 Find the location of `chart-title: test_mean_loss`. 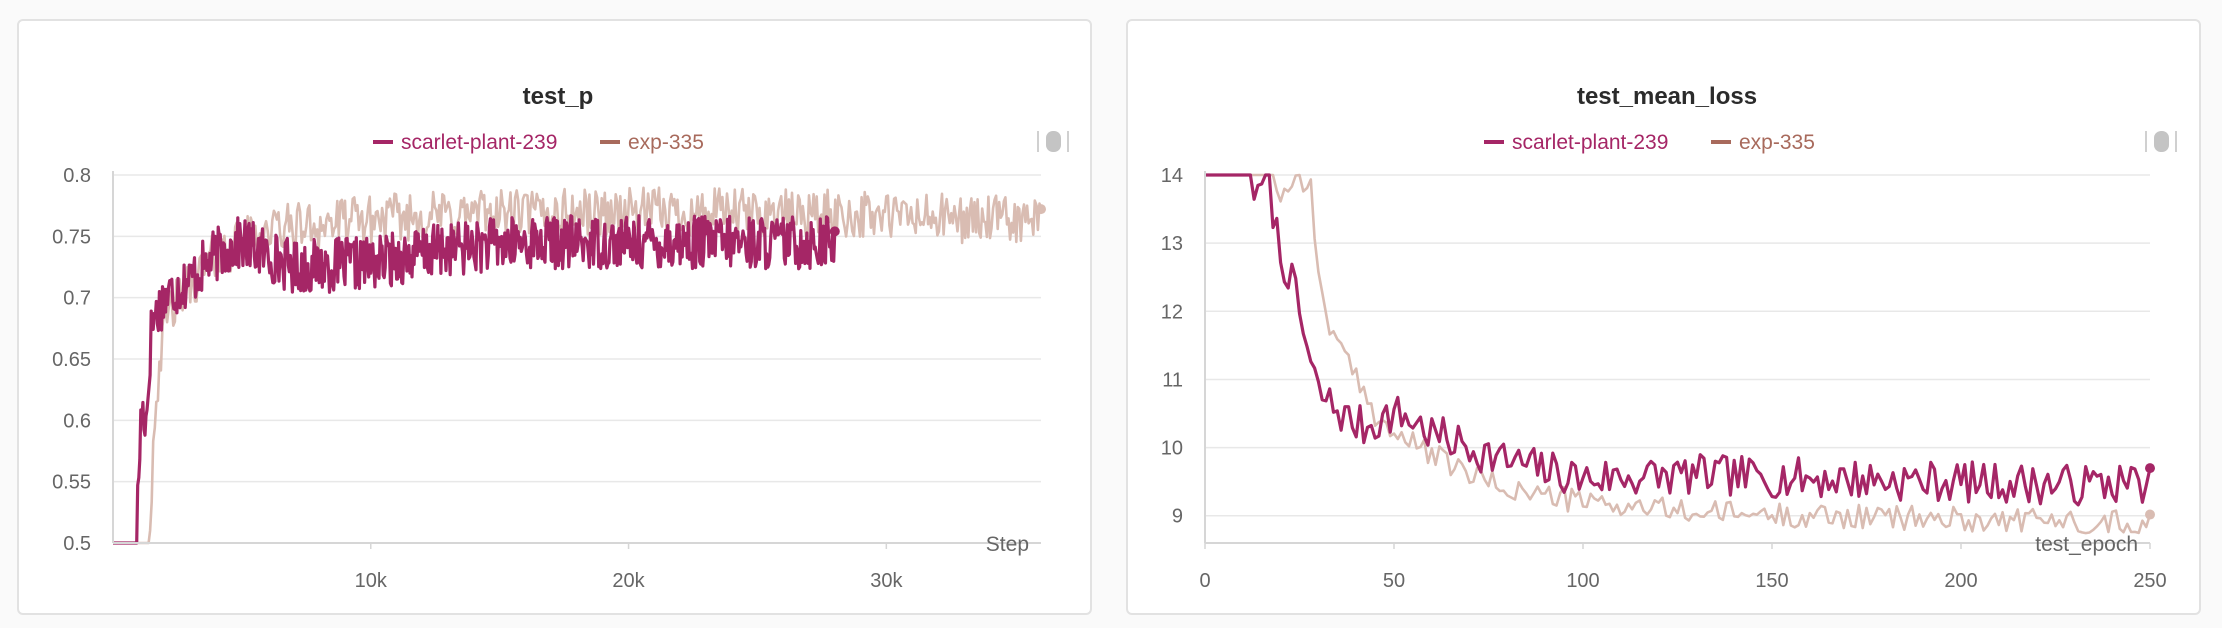

chart-title: test_mean_loss is located at coordinates (1667, 96).